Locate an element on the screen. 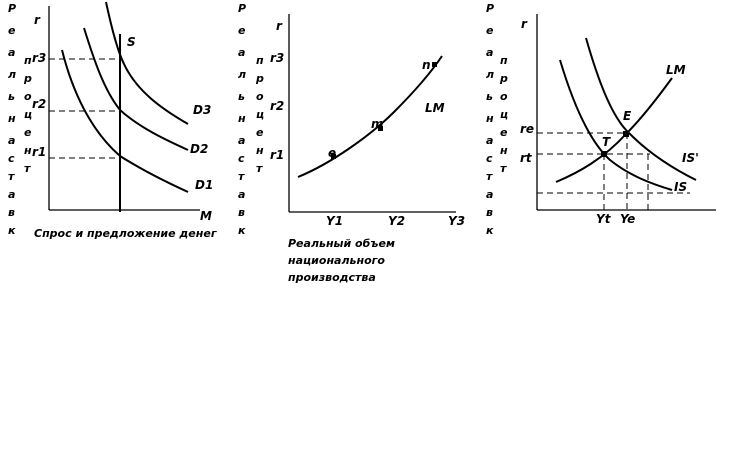 This screenshot has height=449, width=737. p2-point-m-marker is located at coordinates (380, 128).